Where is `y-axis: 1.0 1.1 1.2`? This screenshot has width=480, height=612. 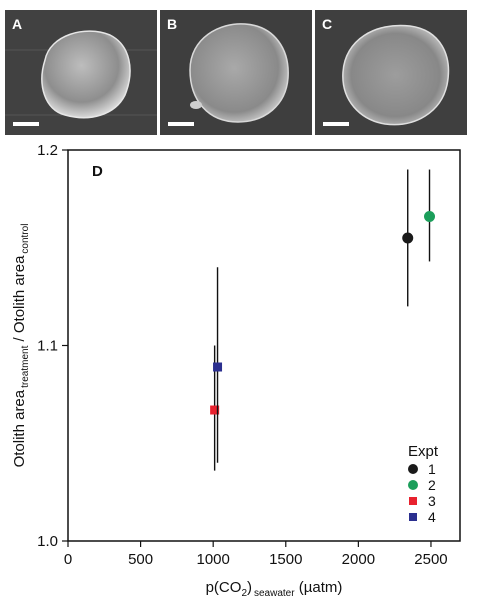
y-axis: 1.0 1.1 1.2 is located at coordinates (52, 346).